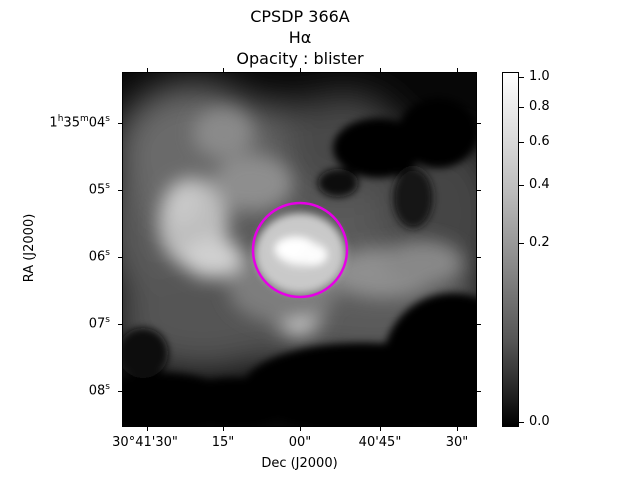 Image resolution: width=640 pixels, height=480 pixels. I want to click on y-tick-label: 07s, so click(99, 323).